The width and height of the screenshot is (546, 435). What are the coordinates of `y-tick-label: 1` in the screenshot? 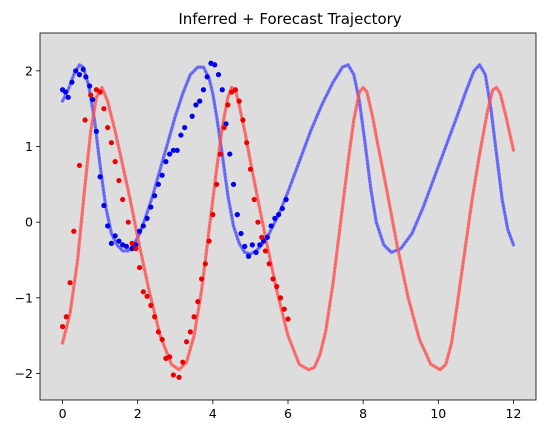 It's located at (29, 146).